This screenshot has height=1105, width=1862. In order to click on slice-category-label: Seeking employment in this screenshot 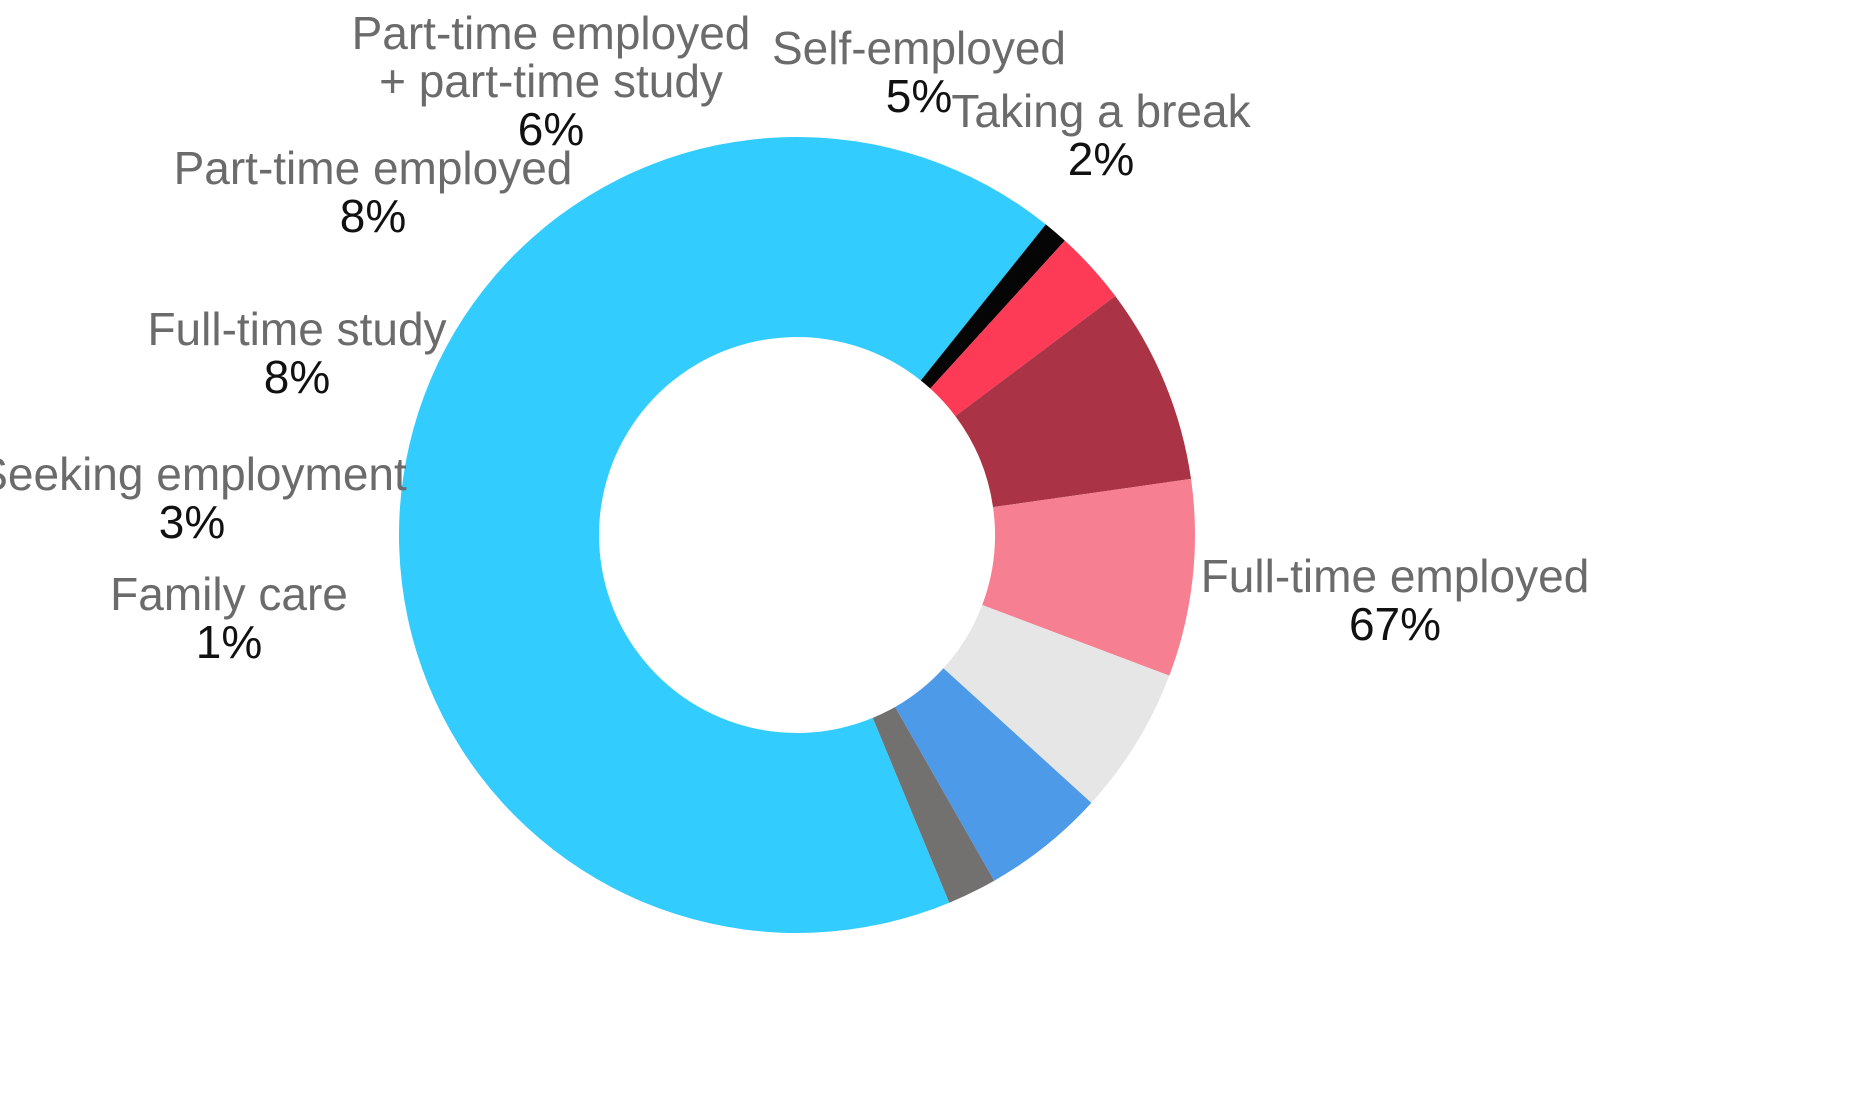, I will do `click(203, 474)`.